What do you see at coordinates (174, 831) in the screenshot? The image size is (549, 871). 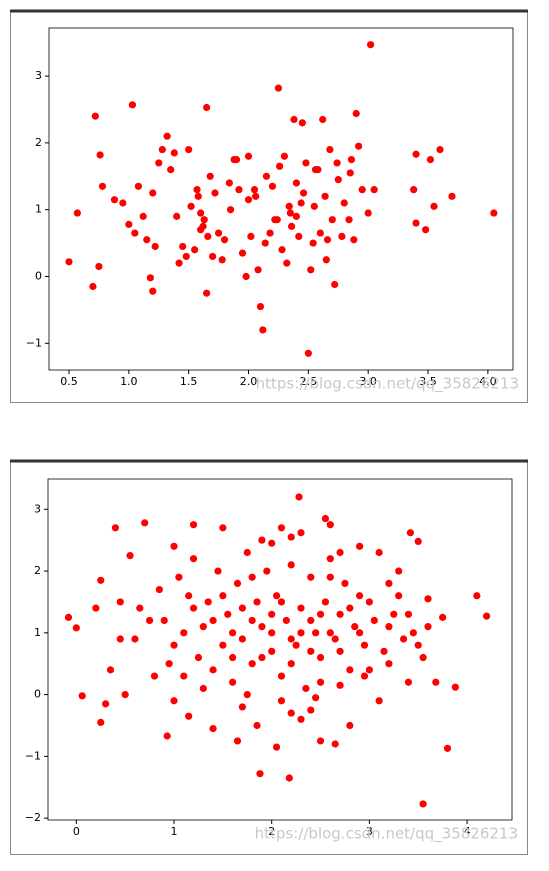 I see `x-tick-label: 1` at bounding box center [174, 831].